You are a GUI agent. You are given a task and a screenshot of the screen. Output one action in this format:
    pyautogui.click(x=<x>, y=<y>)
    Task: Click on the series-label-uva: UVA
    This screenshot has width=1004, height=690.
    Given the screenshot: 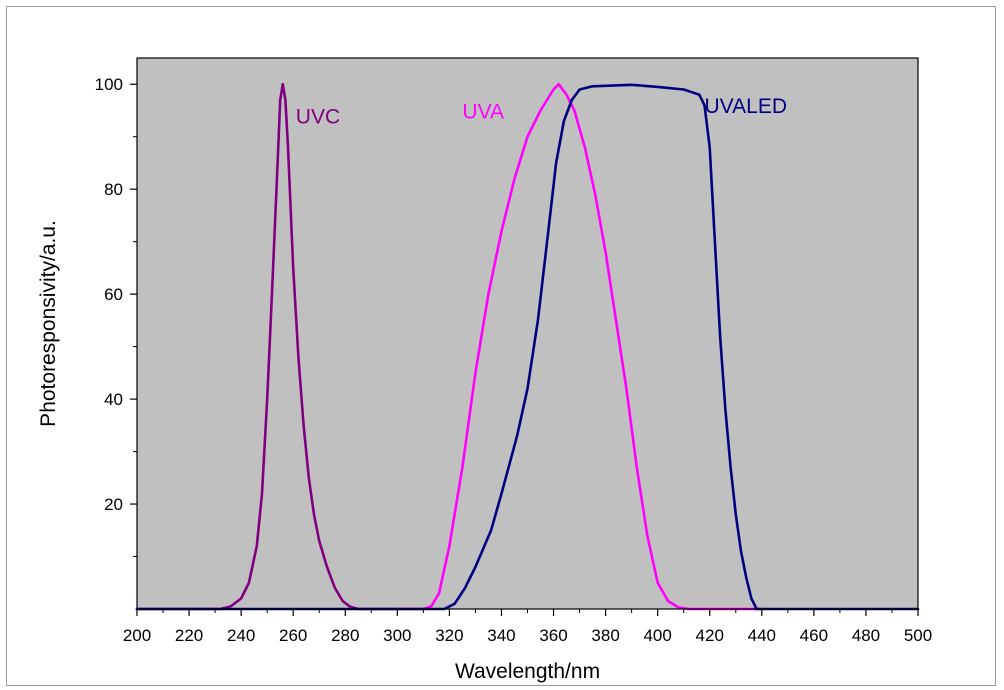 What is the action you would take?
    pyautogui.click(x=483, y=111)
    